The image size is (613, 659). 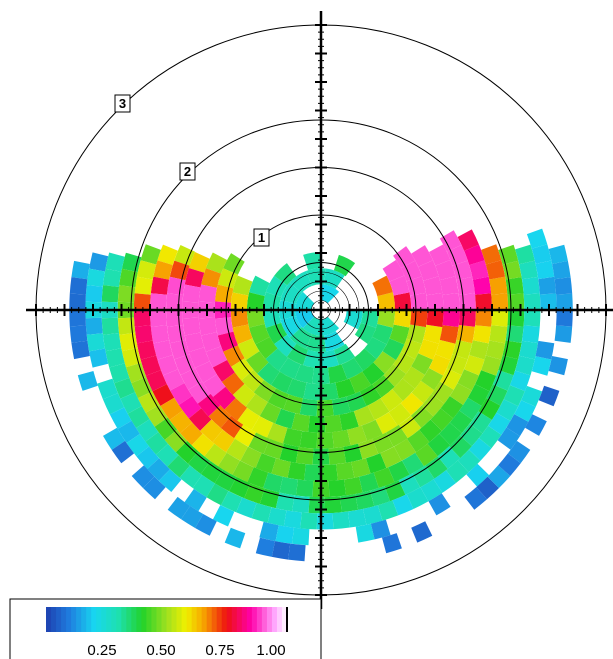 What do you see at coordinates (167, 619) in the screenshot?
I see `colorbar-gradient` at bounding box center [167, 619].